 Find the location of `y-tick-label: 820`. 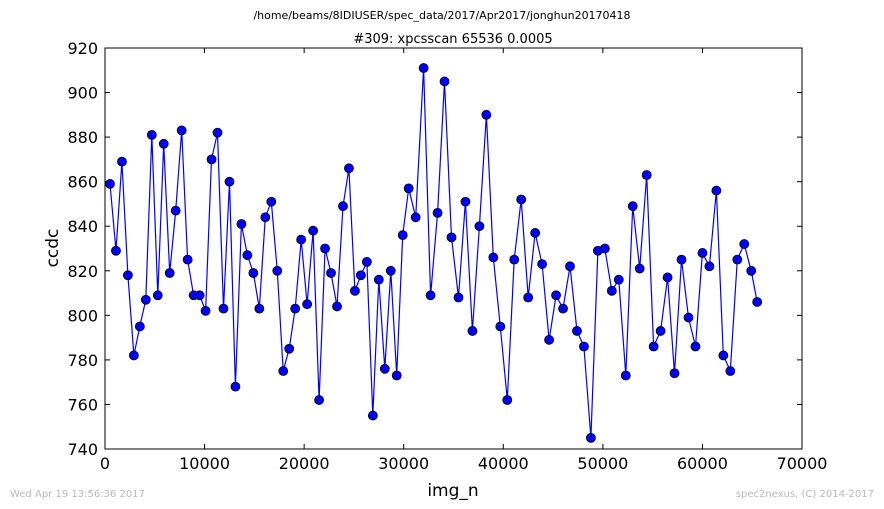

y-tick-label: 820 is located at coordinates (82, 271).